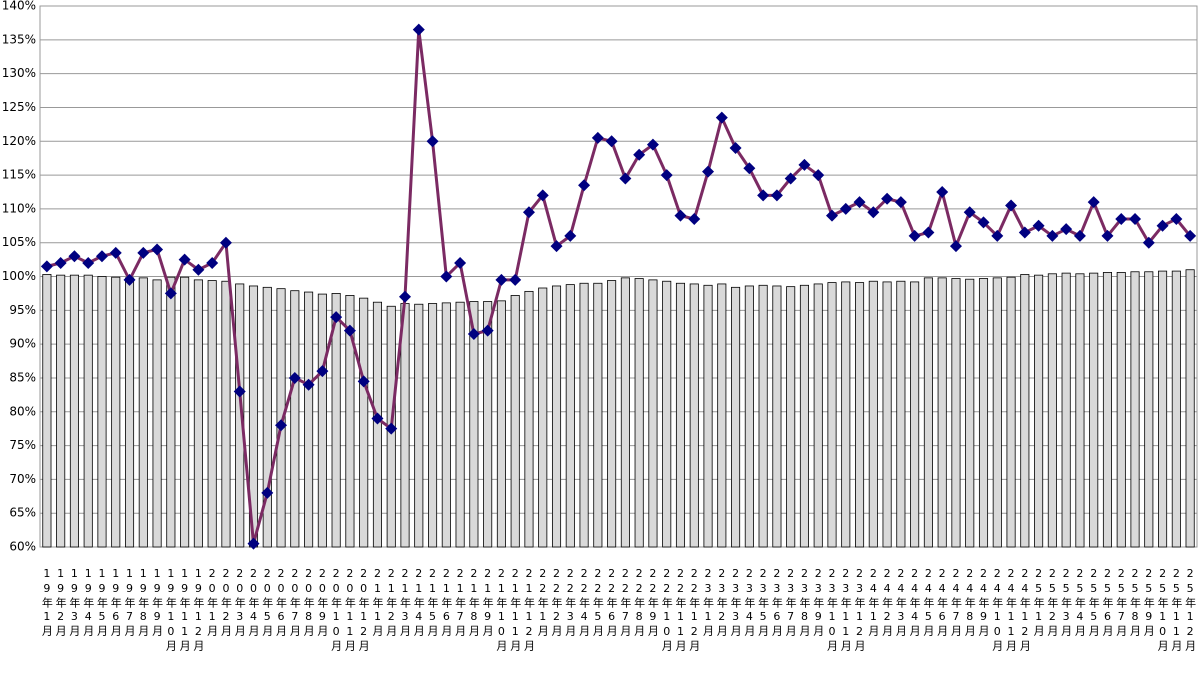 This screenshot has height=674, width=1200. I want to click on x-tick-label: 20年12月, so click(363, 610).